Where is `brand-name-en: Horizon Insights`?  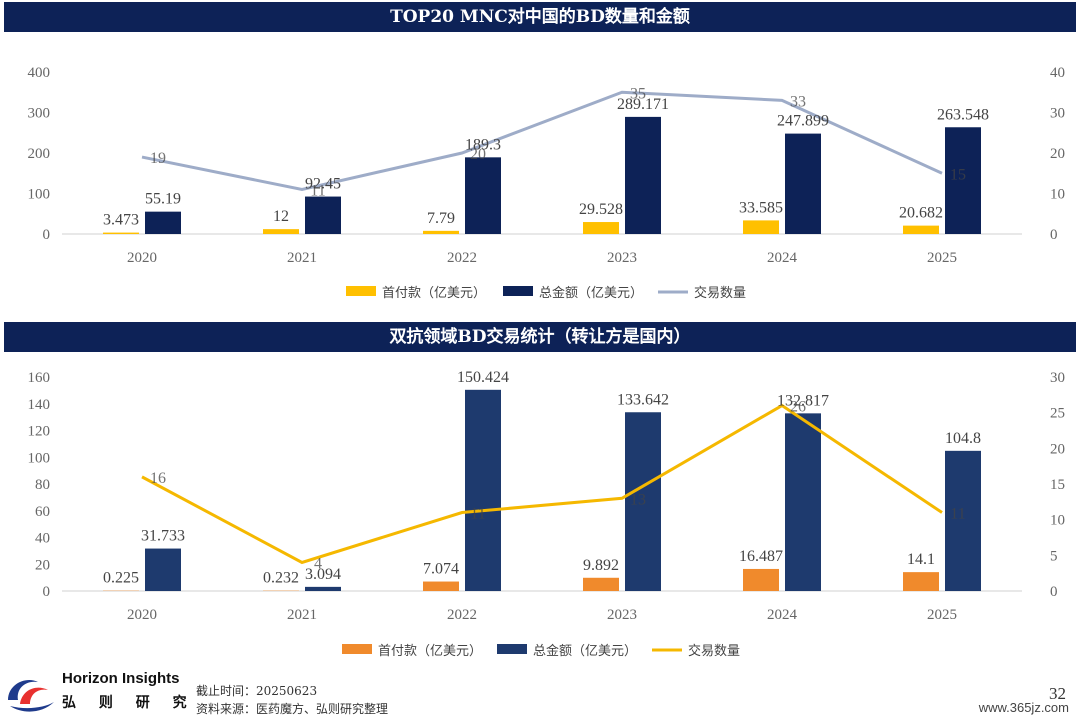
brand-name-en: Horizon Insights is located at coordinates (121, 678).